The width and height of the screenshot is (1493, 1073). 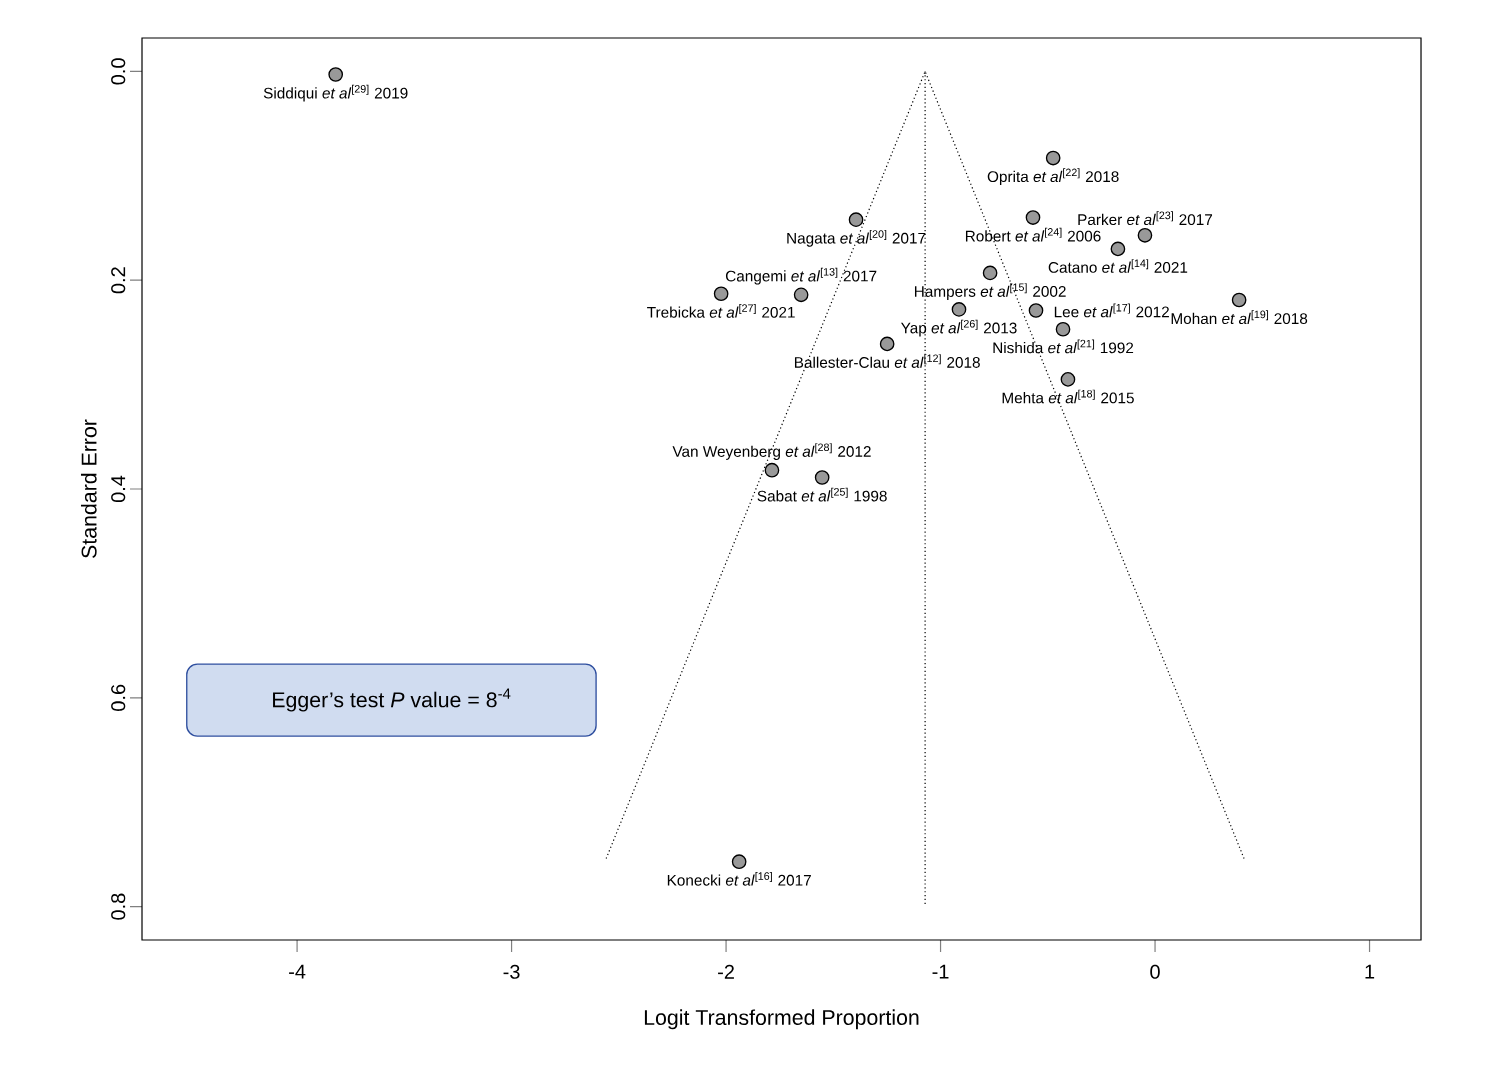 What do you see at coordinates (1063, 346) in the screenshot?
I see `annotation: Nishida et al$^{[21]}$ 1992` at bounding box center [1063, 346].